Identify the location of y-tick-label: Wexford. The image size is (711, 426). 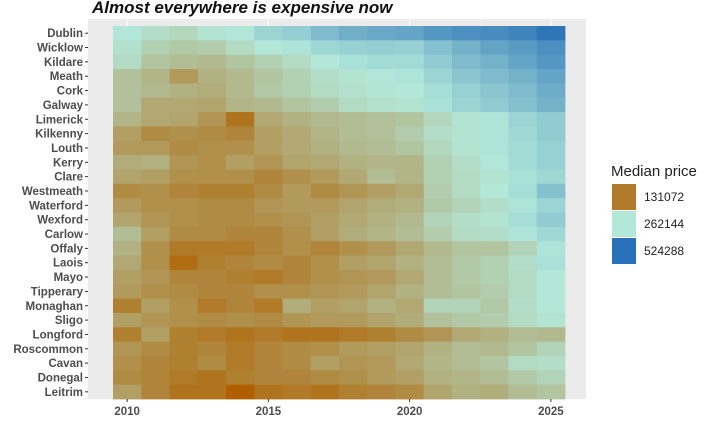
(60, 221).